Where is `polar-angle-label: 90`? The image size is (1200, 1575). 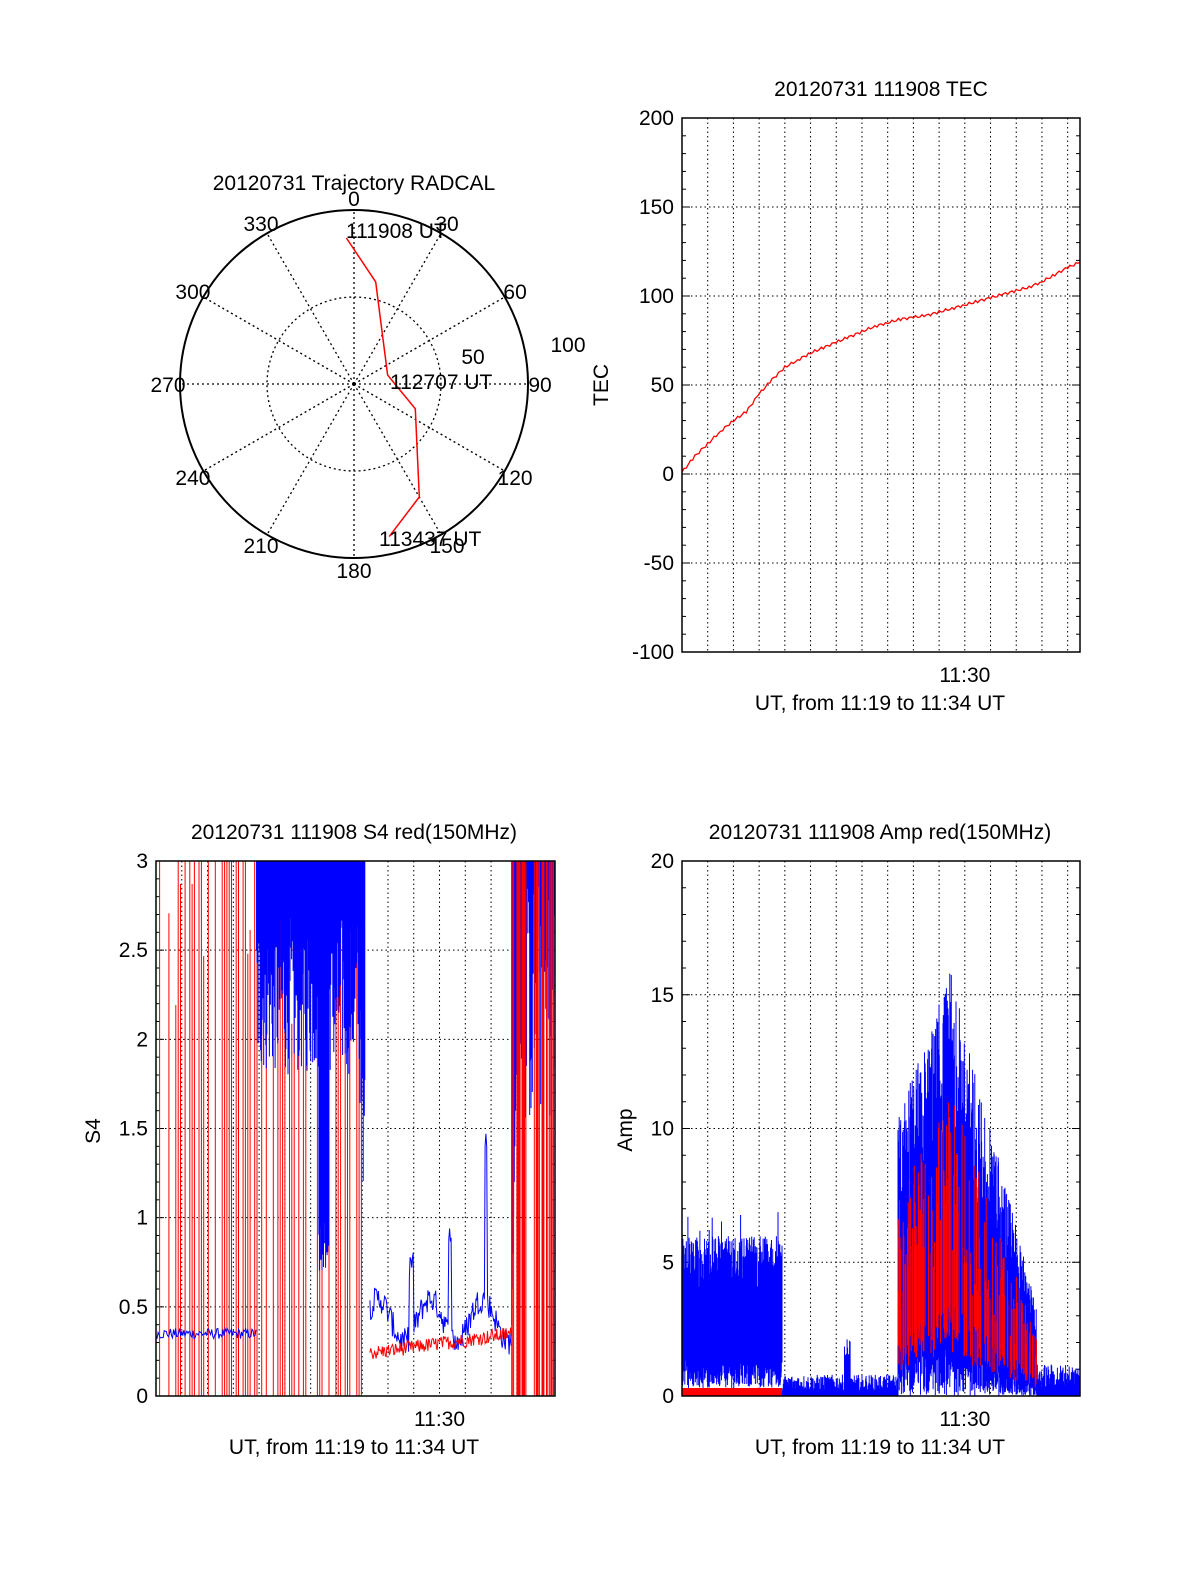
polar-angle-label: 90 is located at coordinates (539, 385).